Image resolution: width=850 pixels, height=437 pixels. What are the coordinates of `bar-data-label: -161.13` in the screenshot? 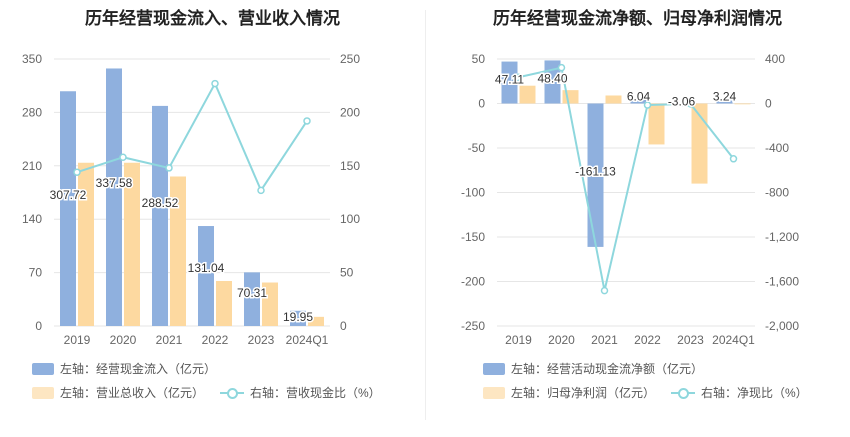 It's located at (595, 172).